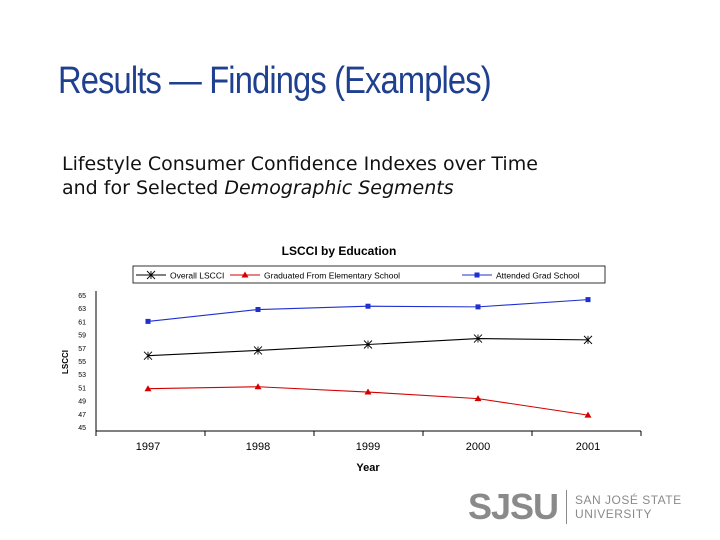 This screenshot has width=720, height=540. I want to click on slide-title: Results — Findings (Examples), so click(275, 81).